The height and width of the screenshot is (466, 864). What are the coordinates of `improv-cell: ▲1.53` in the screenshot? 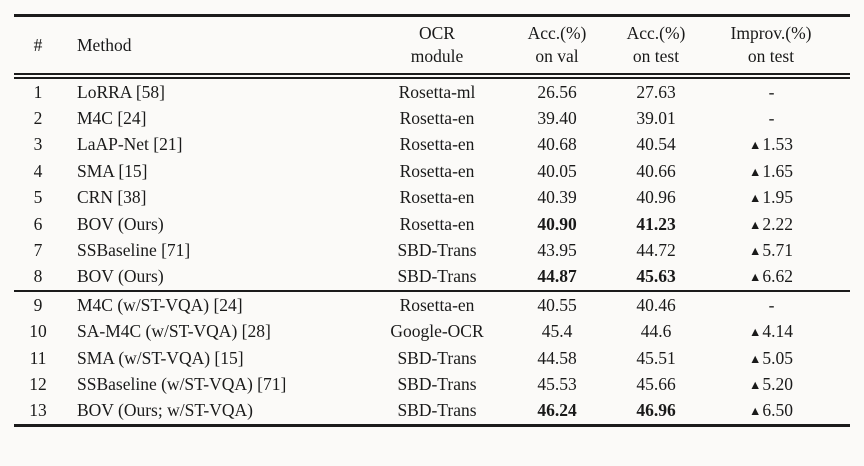 It's located at (771, 145).